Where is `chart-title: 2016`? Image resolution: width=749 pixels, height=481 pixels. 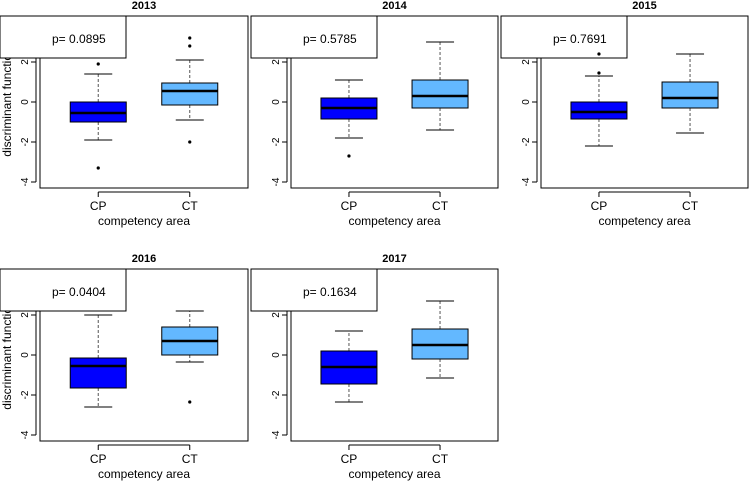
chart-title: 2016 is located at coordinates (144, 259).